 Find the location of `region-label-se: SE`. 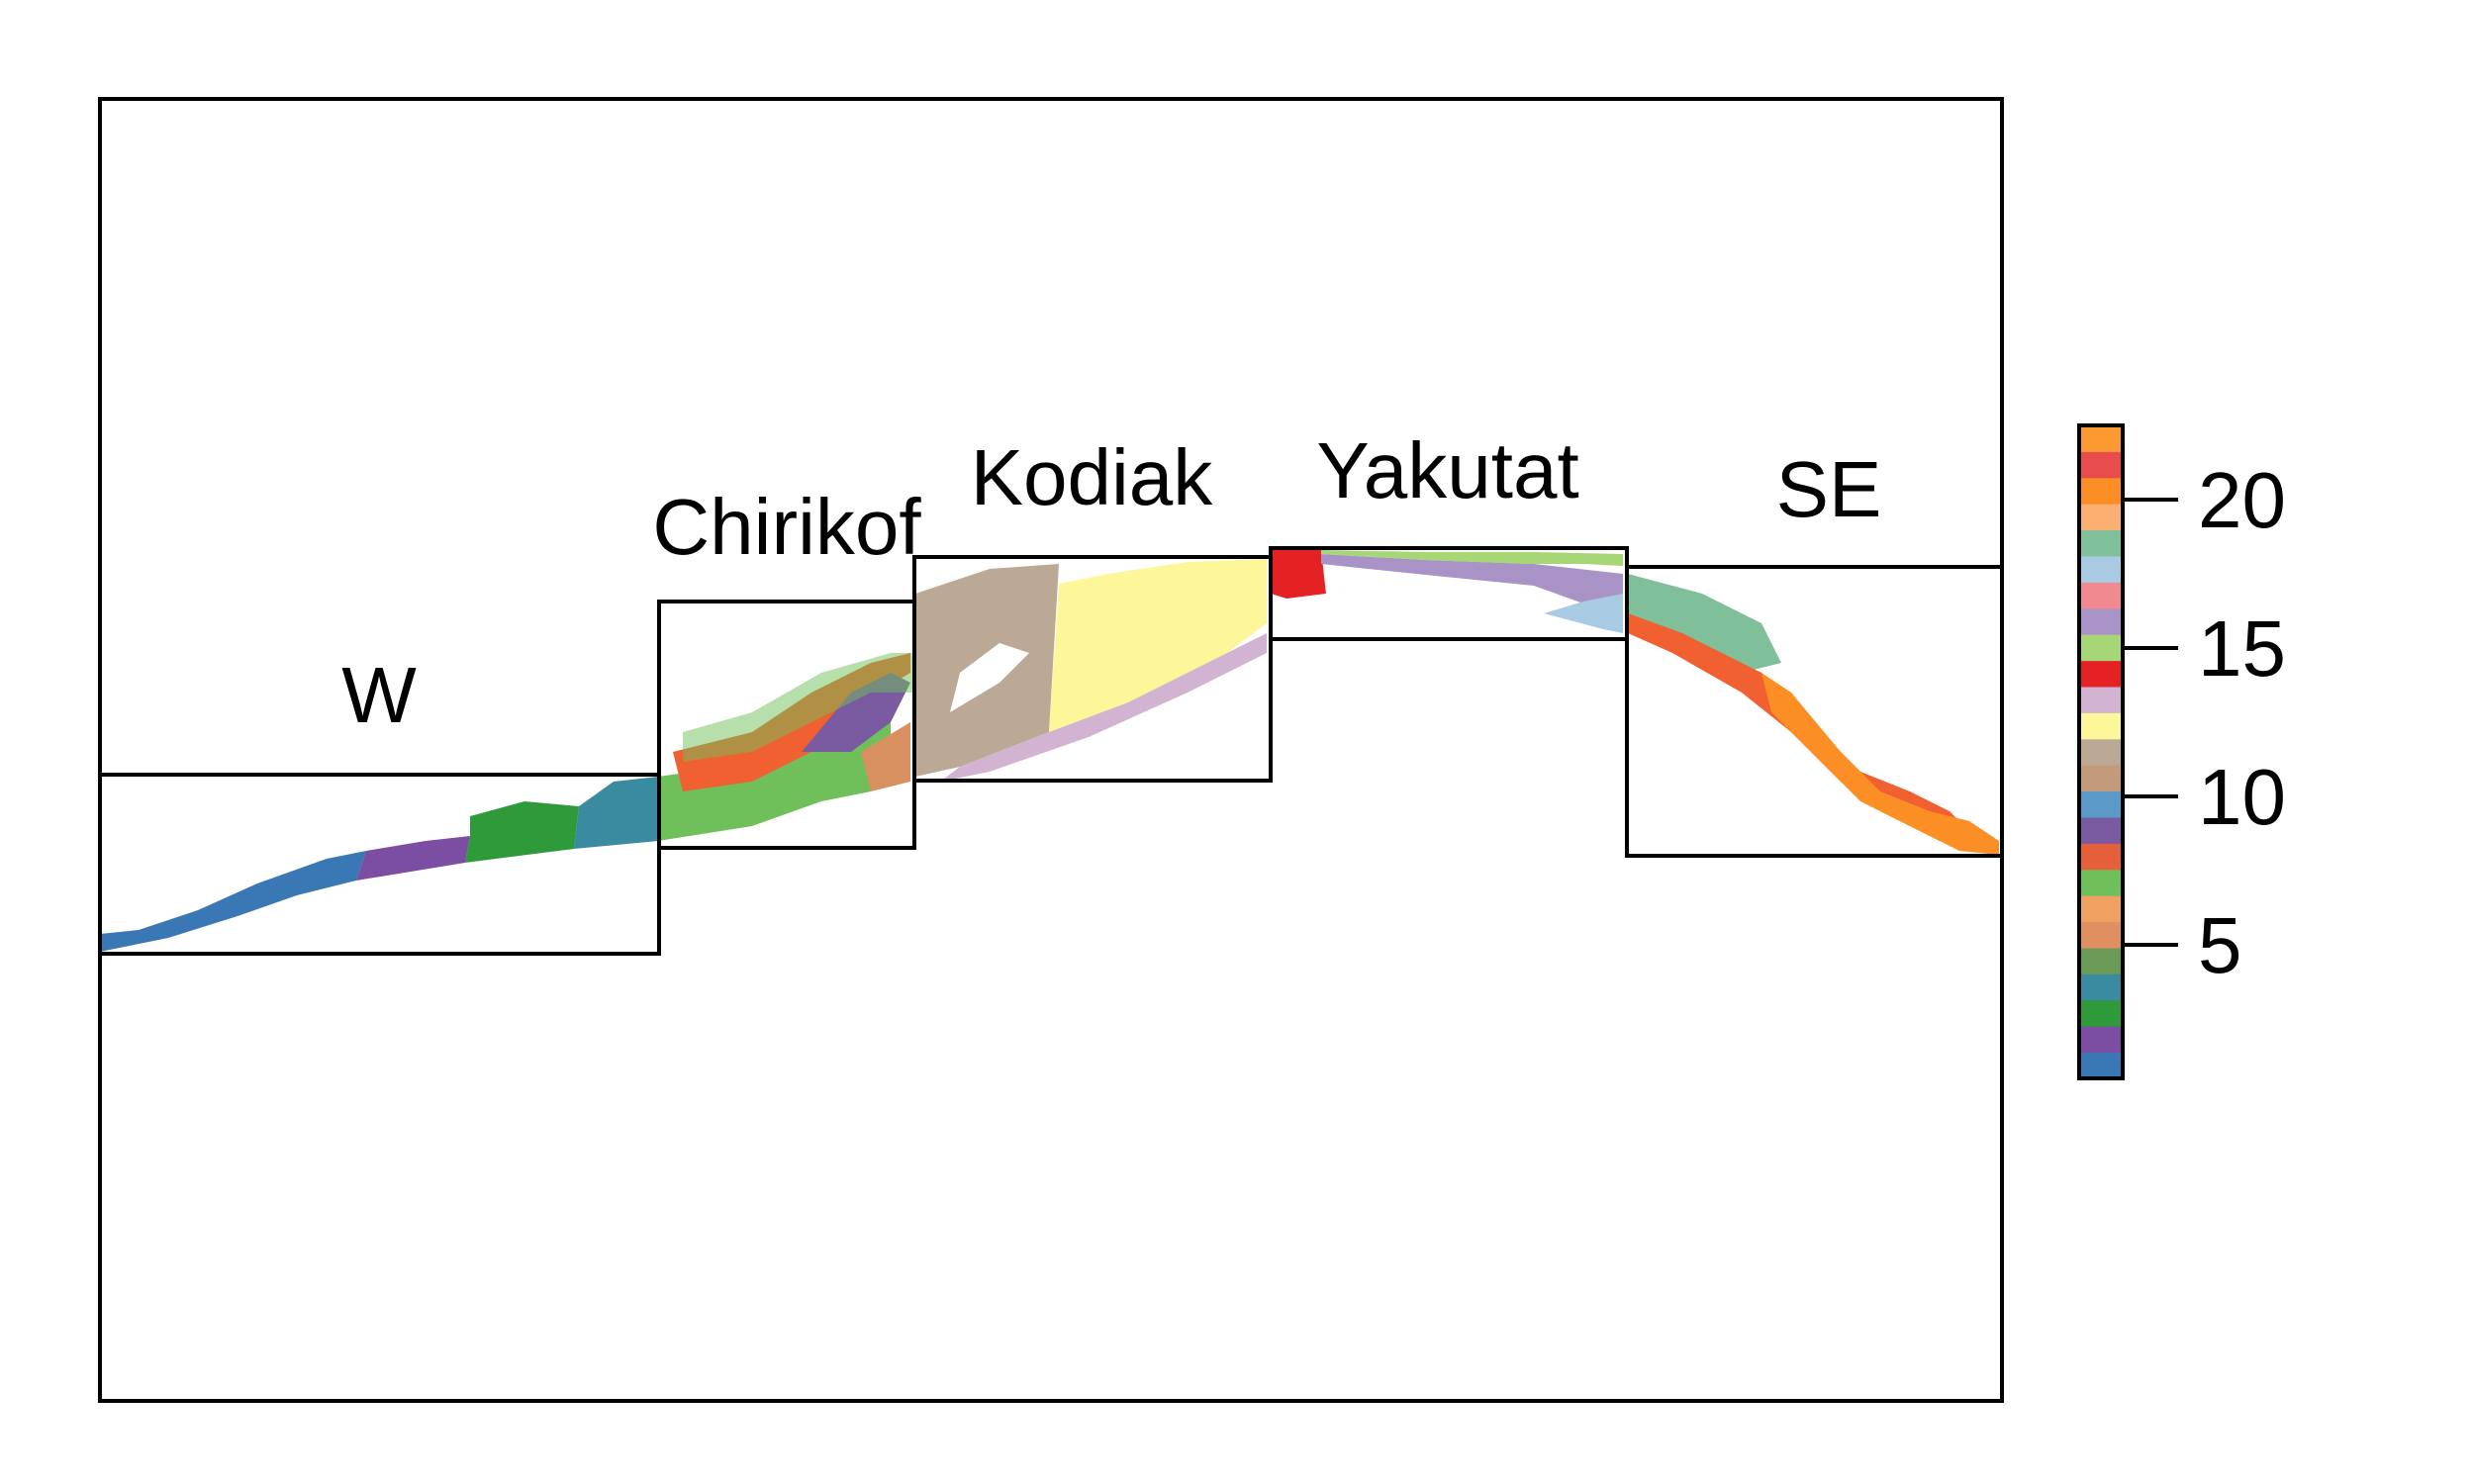

region-label-se: SE is located at coordinates (1829, 489).